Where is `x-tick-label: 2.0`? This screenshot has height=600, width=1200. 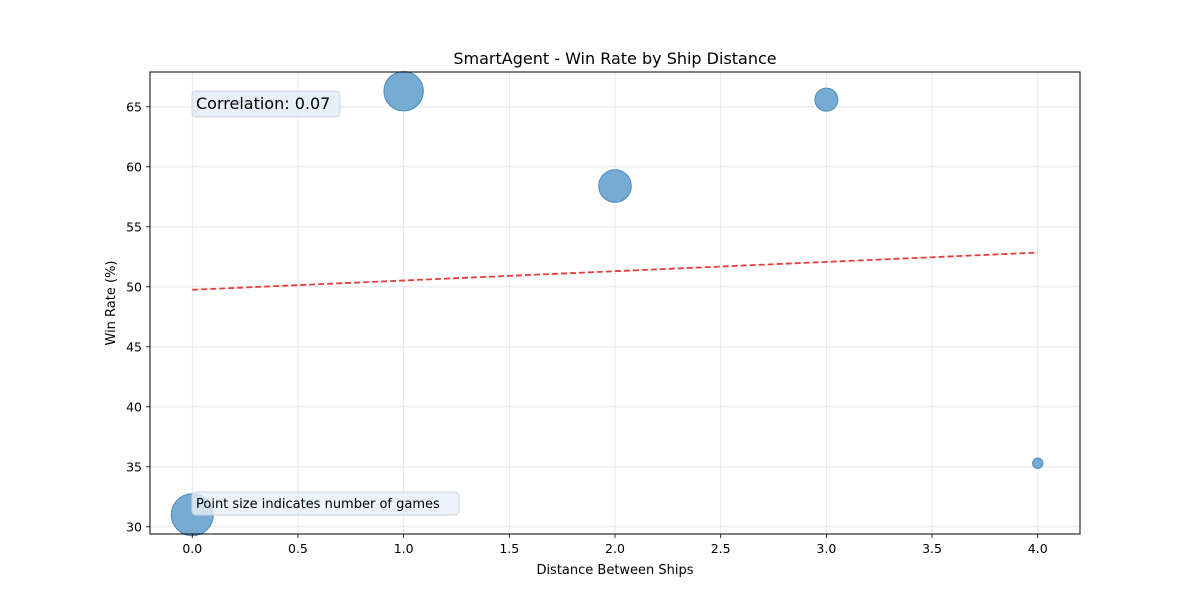 x-tick-label: 2.0 is located at coordinates (615, 548).